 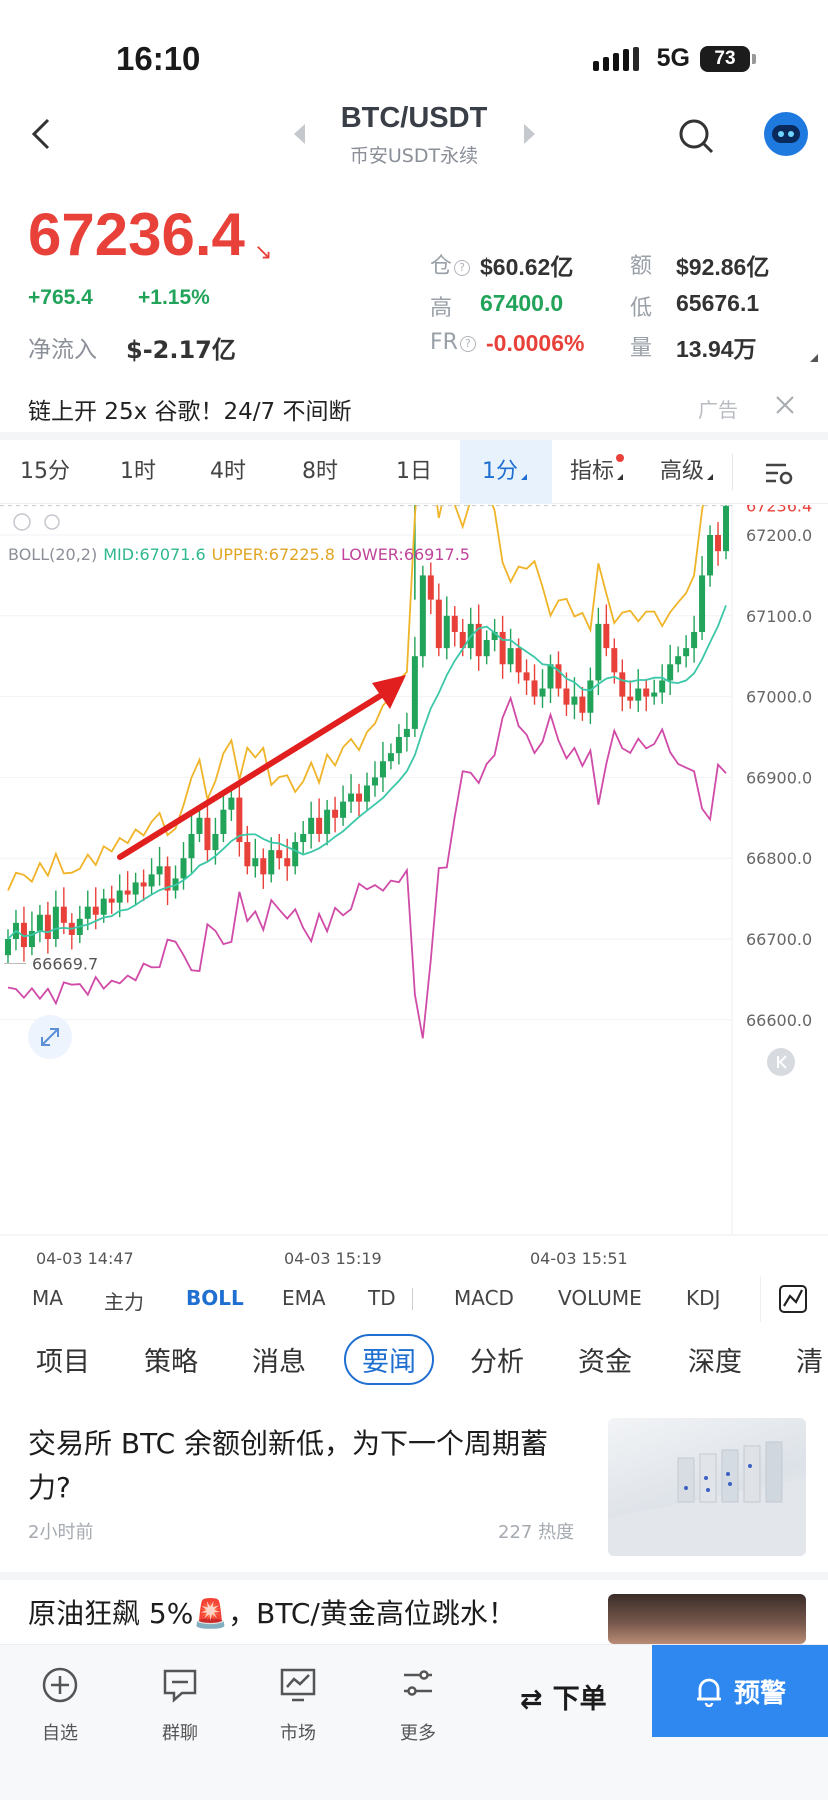 What do you see at coordinates (412, 1299) in the screenshot?
I see `divider` at bounding box center [412, 1299].